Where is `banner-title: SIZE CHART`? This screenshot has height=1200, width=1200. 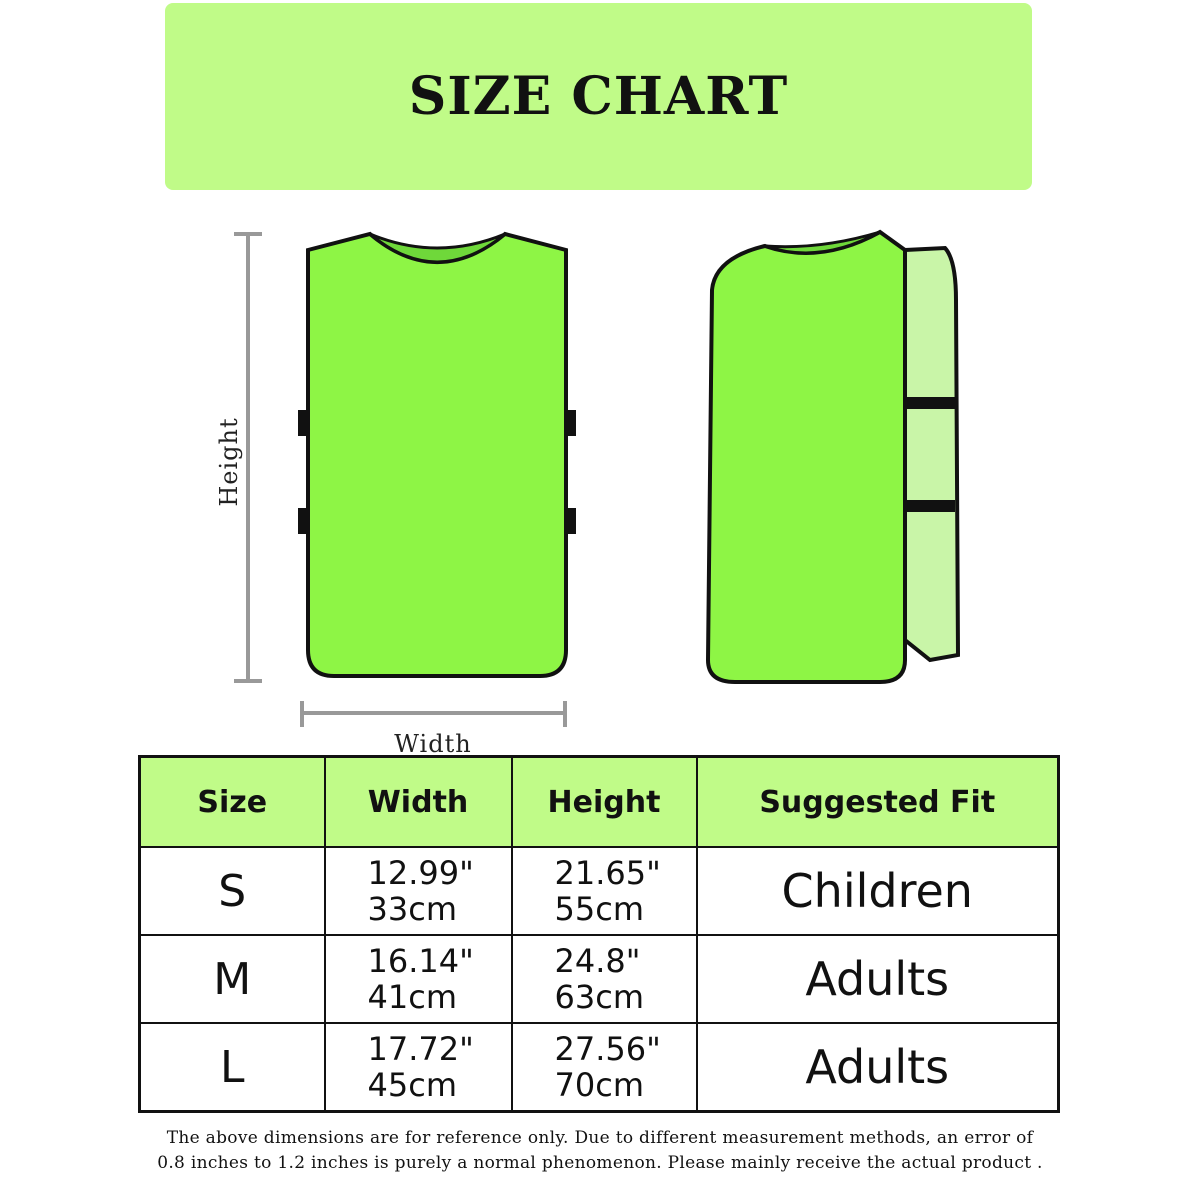 banner-title: SIZE CHART is located at coordinates (598, 96).